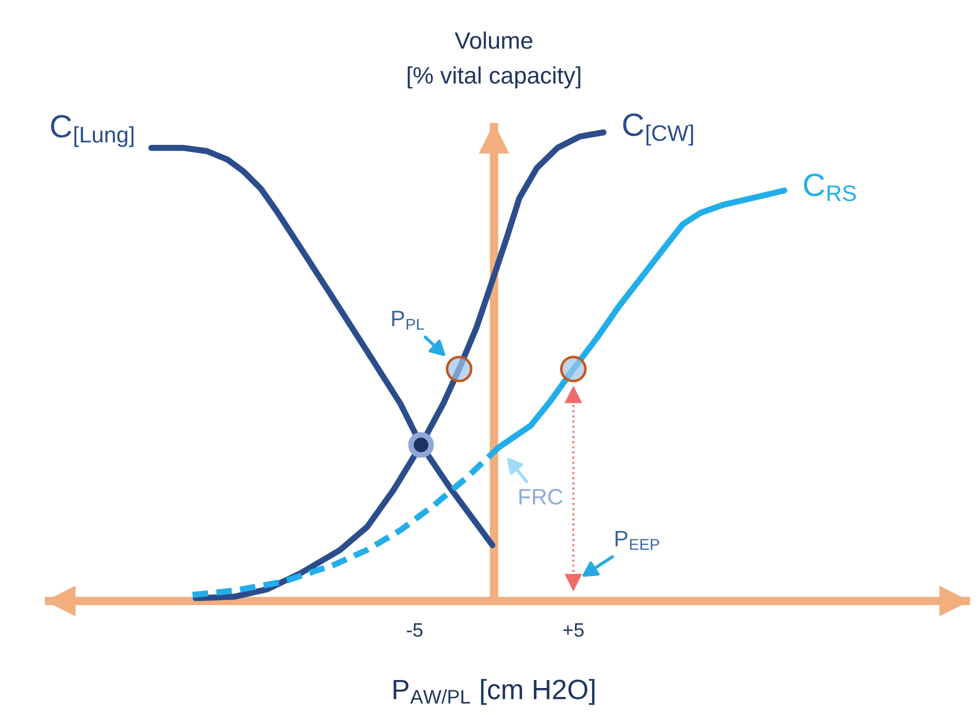 The height and width of the screenshot is (722, 980). I want to click on x-tick-label: +5, so click(573, 630).